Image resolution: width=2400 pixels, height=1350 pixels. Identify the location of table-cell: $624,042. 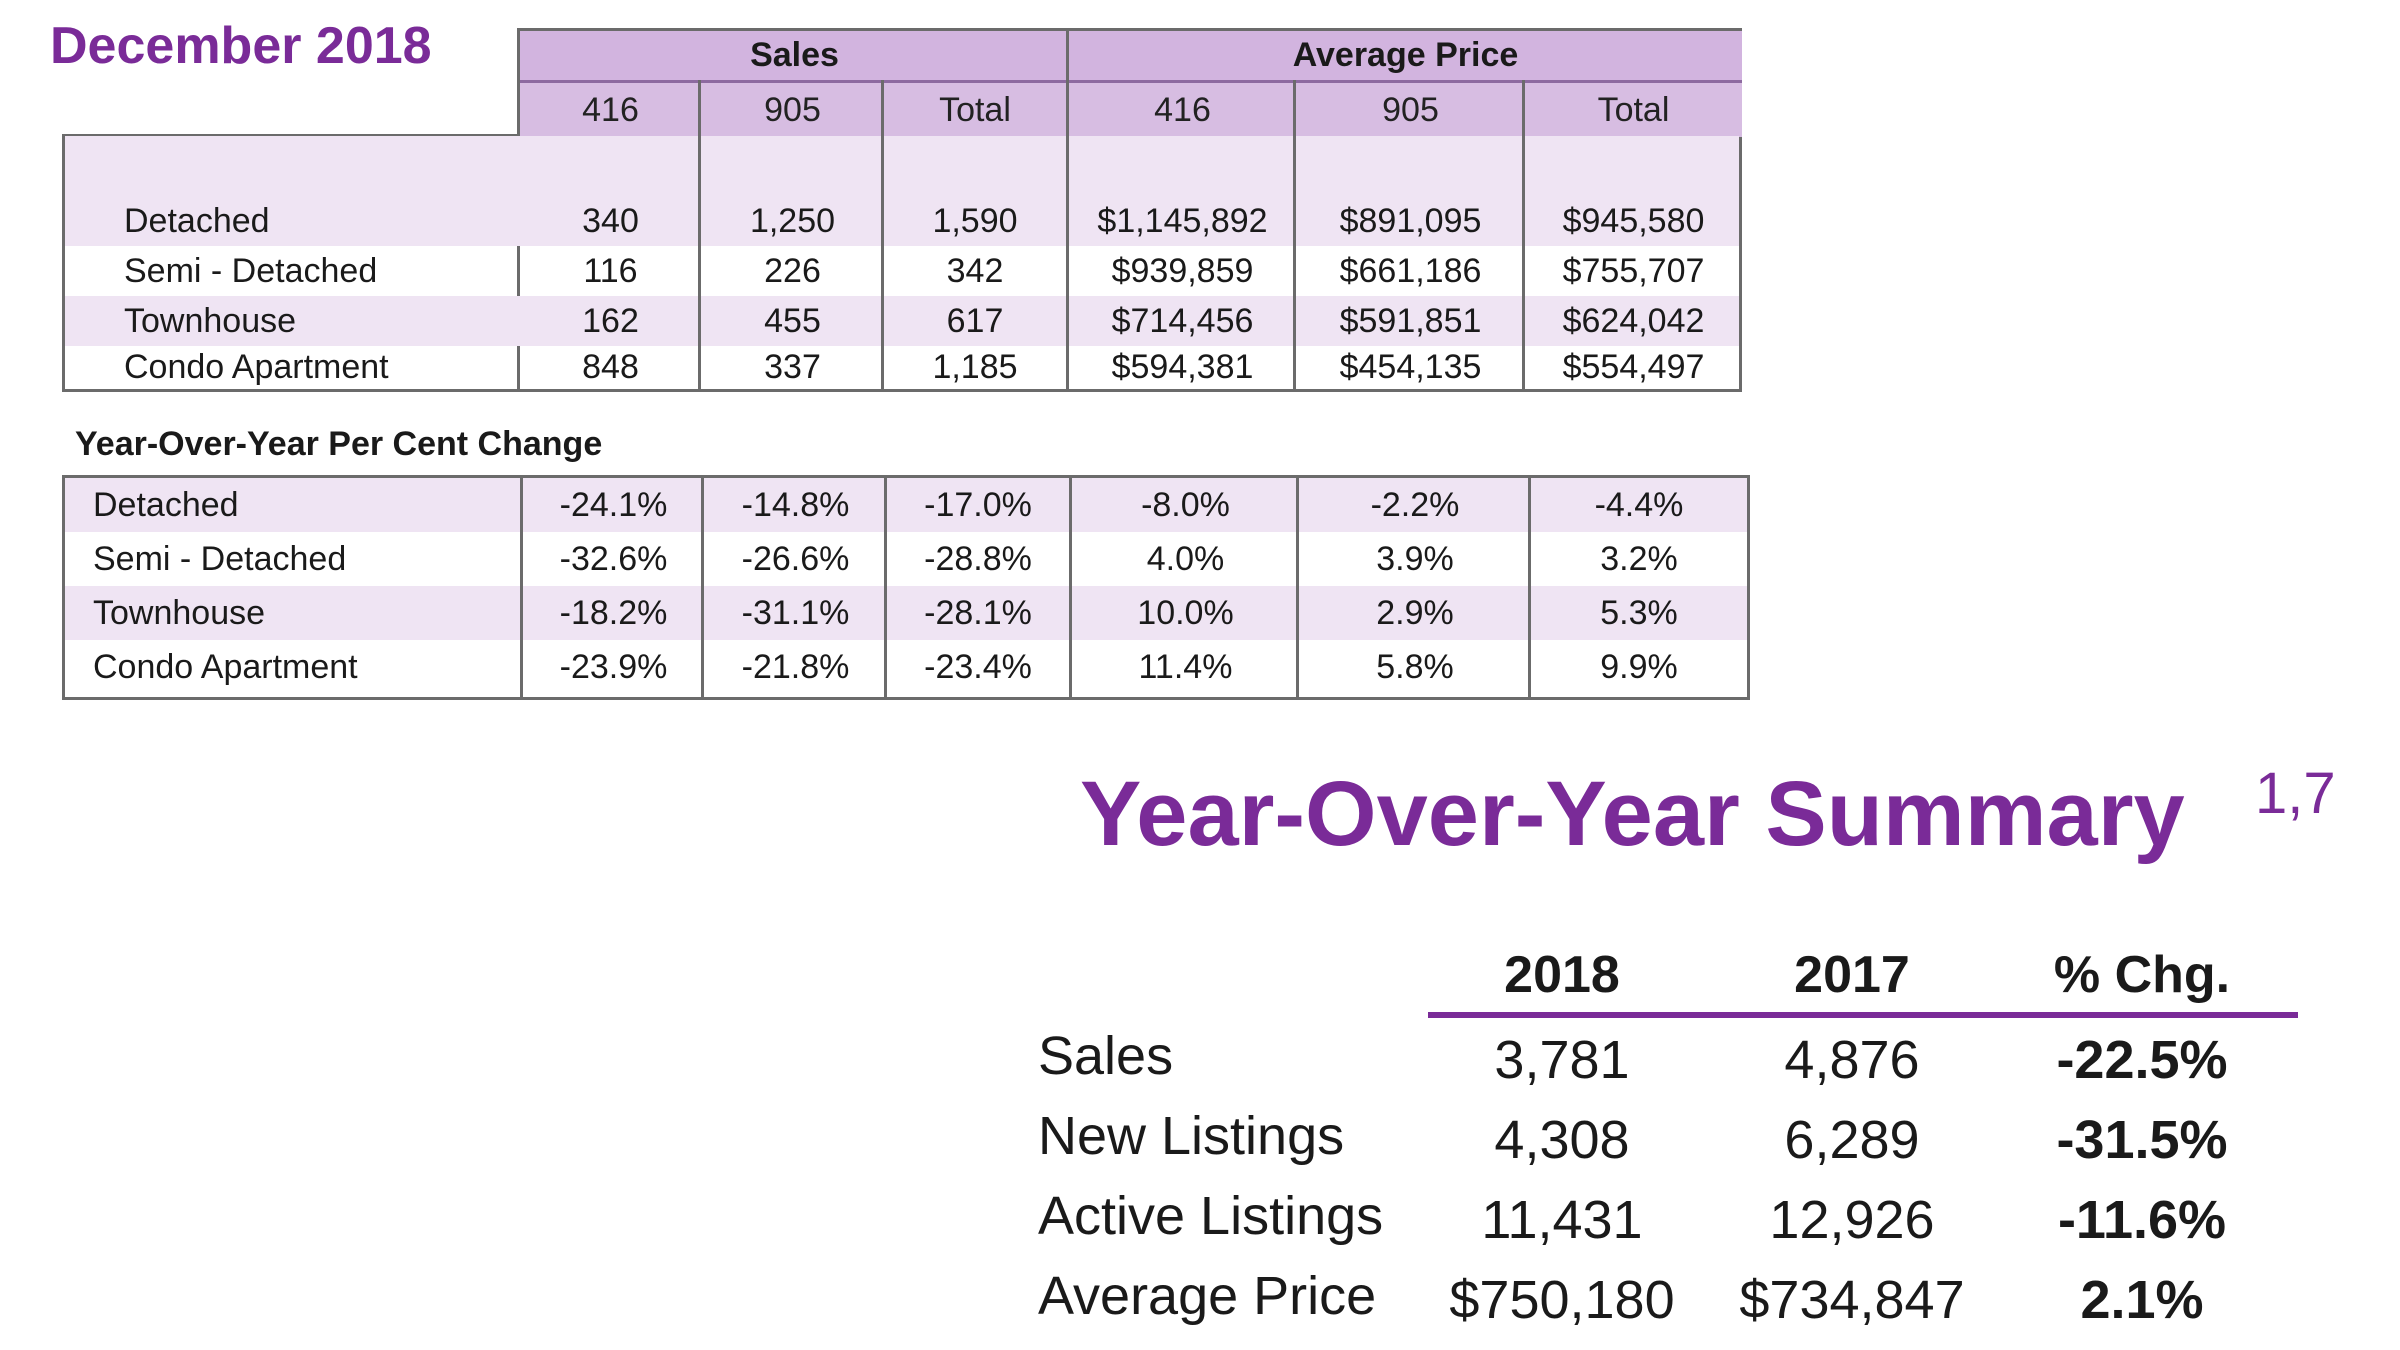
(1633, 320).